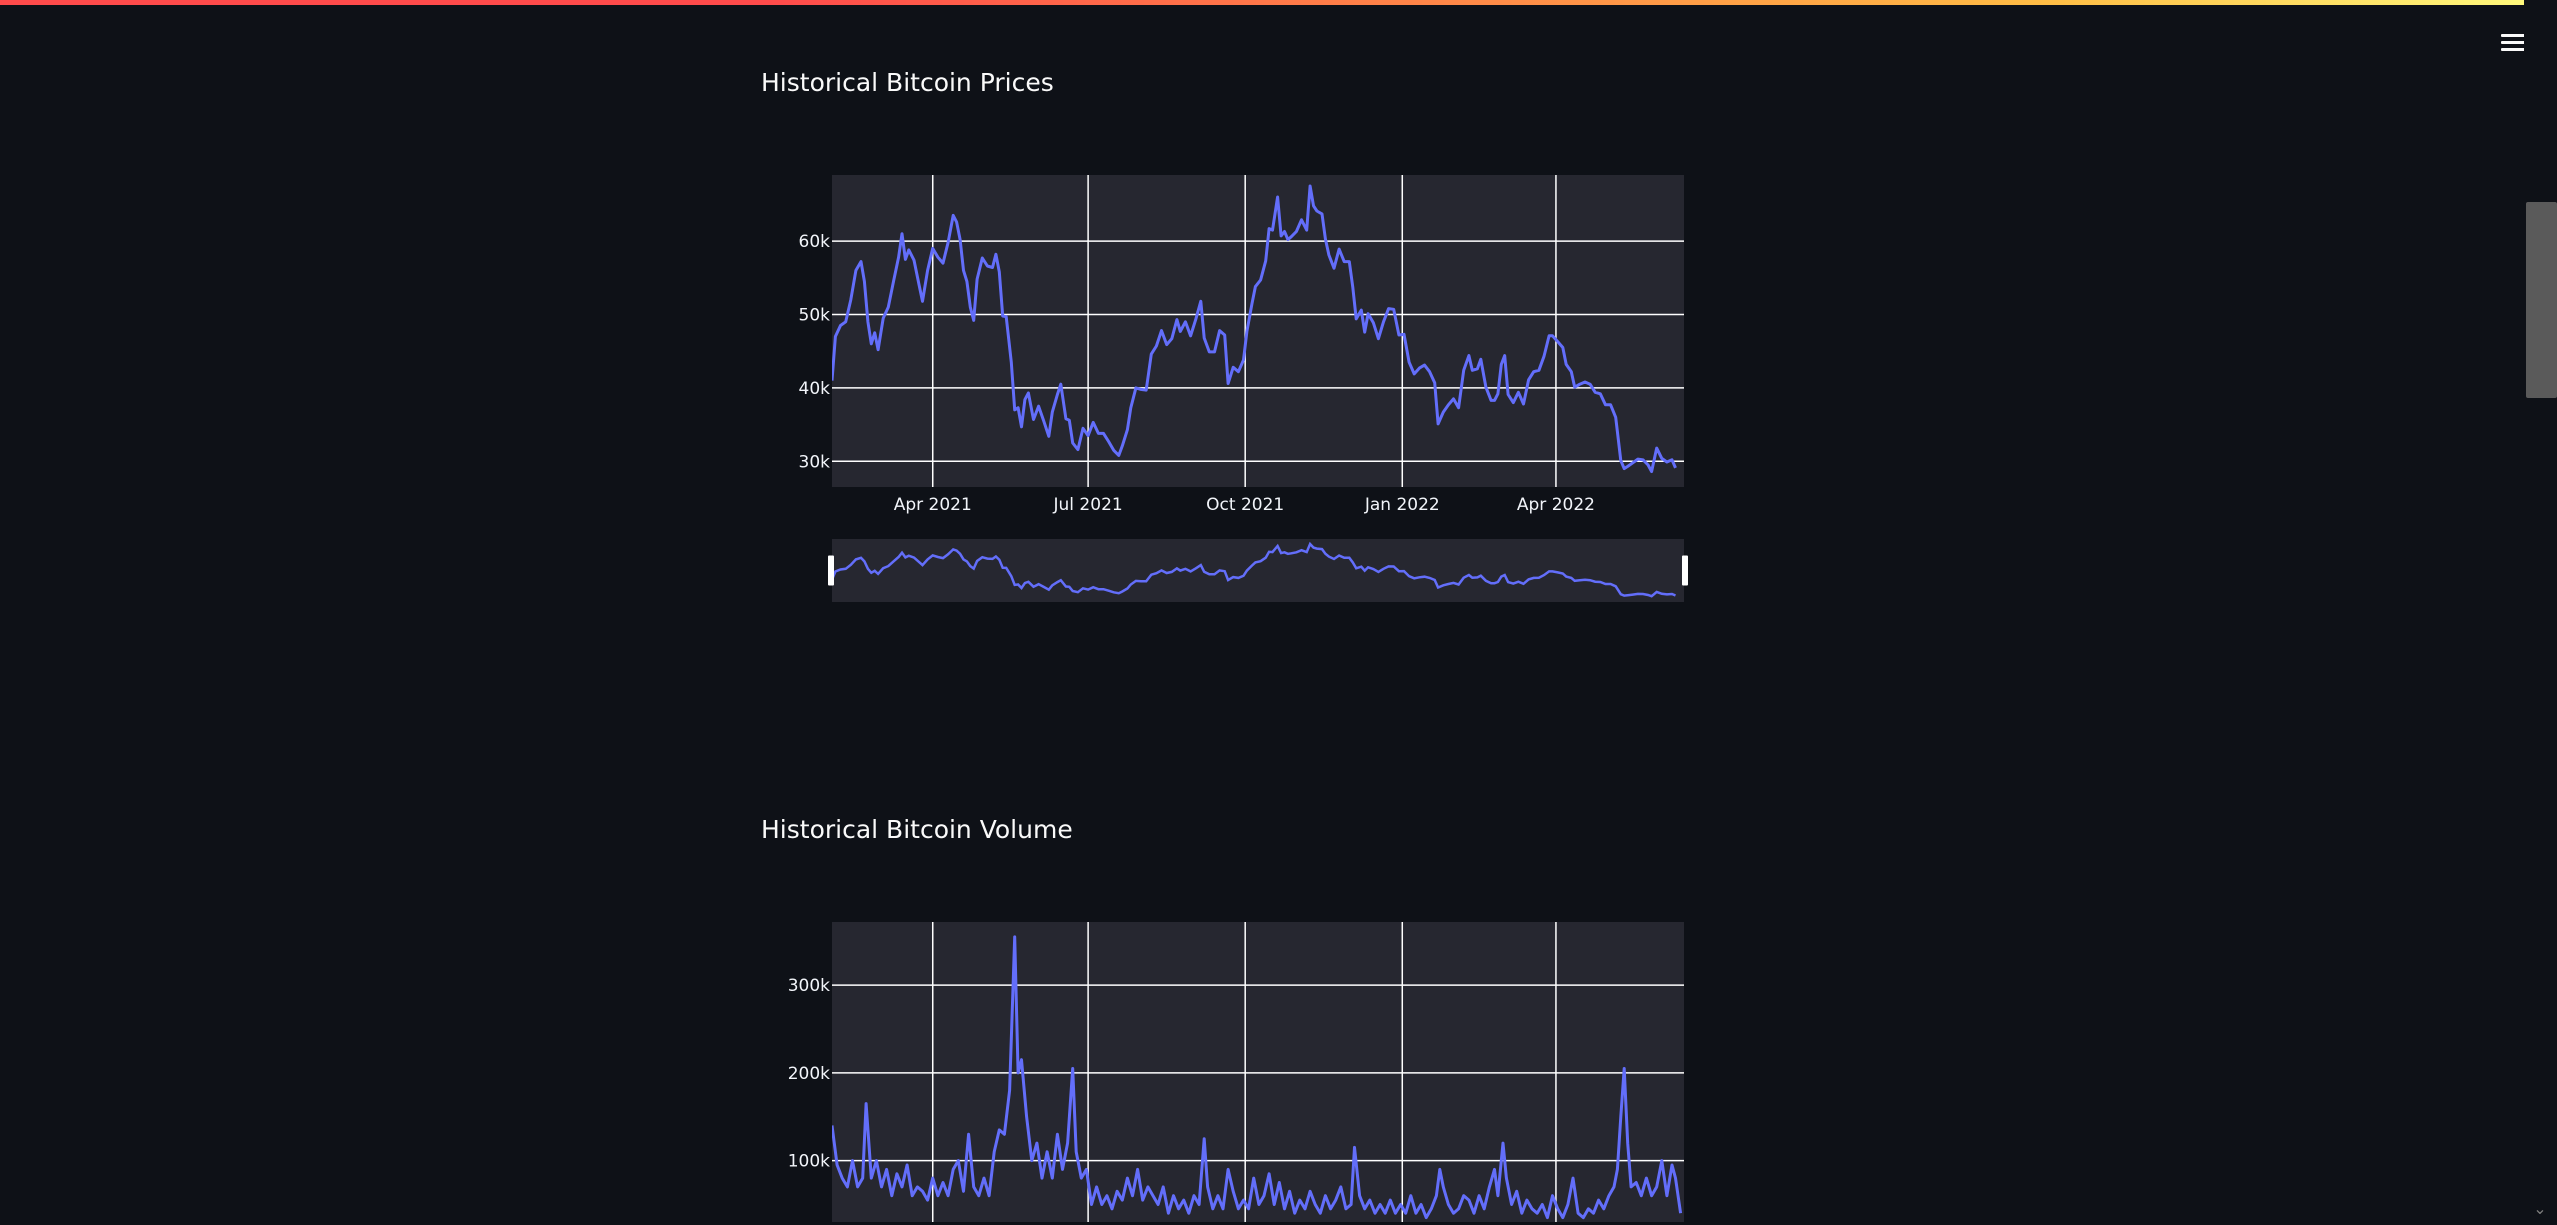  I want to click on scroll-down-chevron-icon: ⌄, so click(2540, 1208).